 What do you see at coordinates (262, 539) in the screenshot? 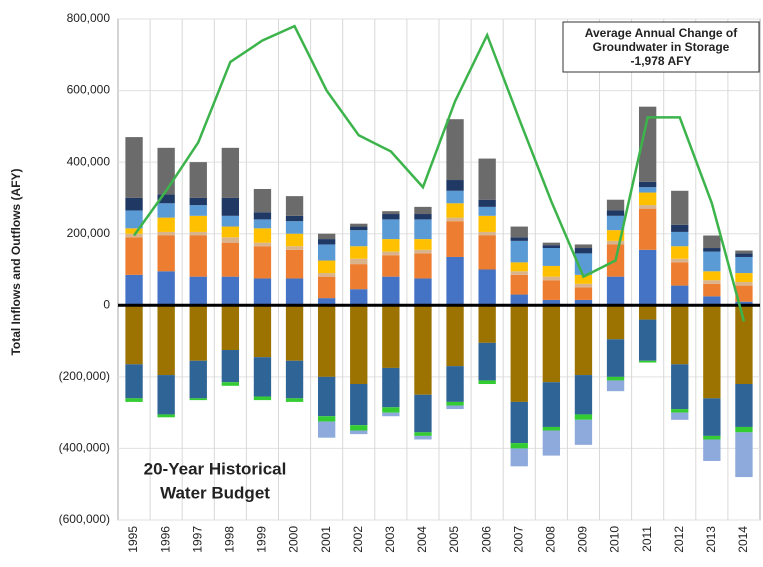
I see `x-tick-label: 1999` at bounding box center [262, 539].